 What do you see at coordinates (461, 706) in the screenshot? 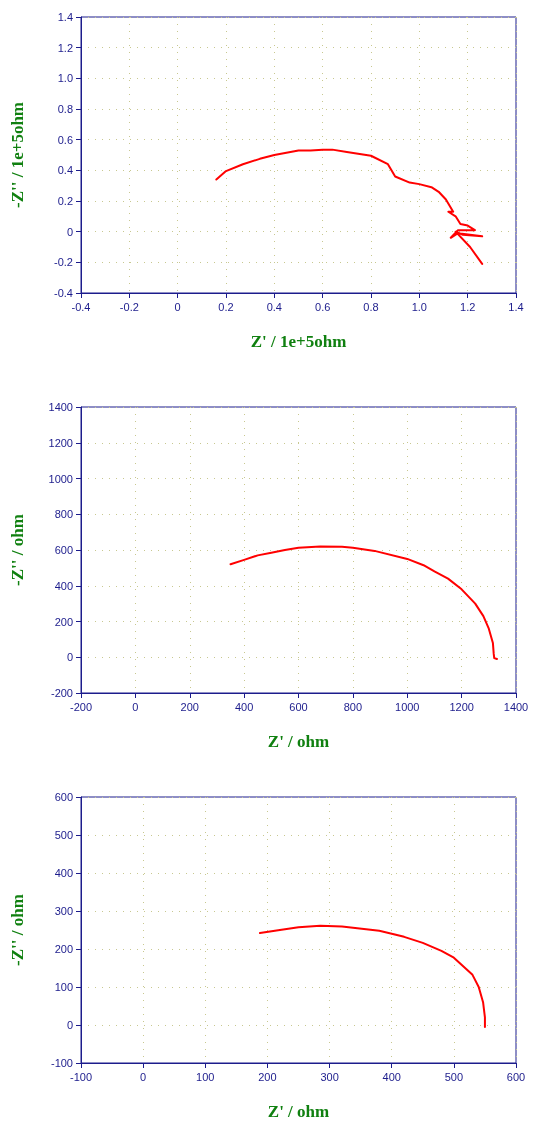
I see `x-tick-label: 1200` at bounding box center [461, 706].